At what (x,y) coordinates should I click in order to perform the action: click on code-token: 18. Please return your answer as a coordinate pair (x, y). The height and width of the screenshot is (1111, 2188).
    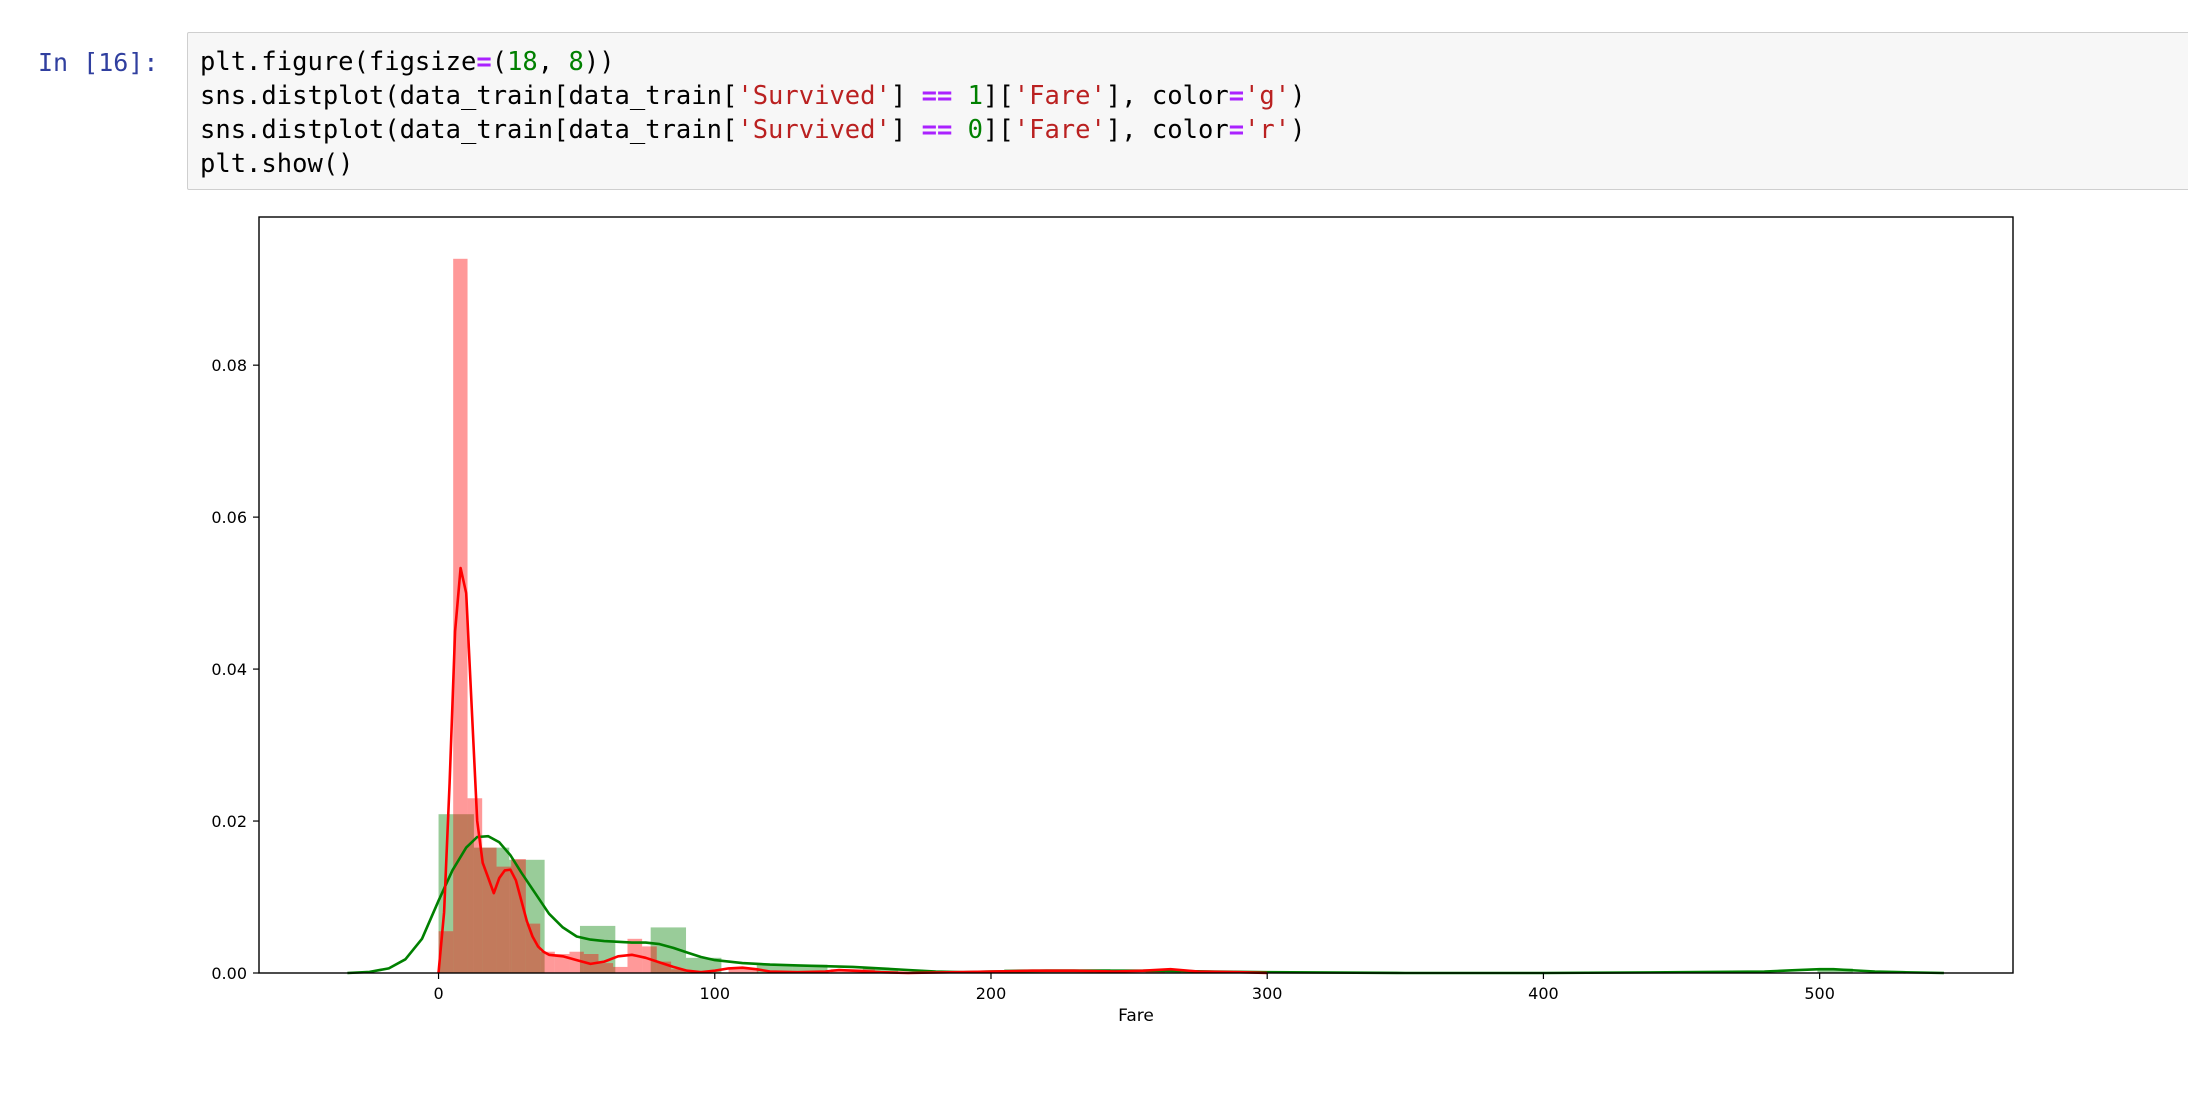
    Looking at the image, I should click on (522, 62).